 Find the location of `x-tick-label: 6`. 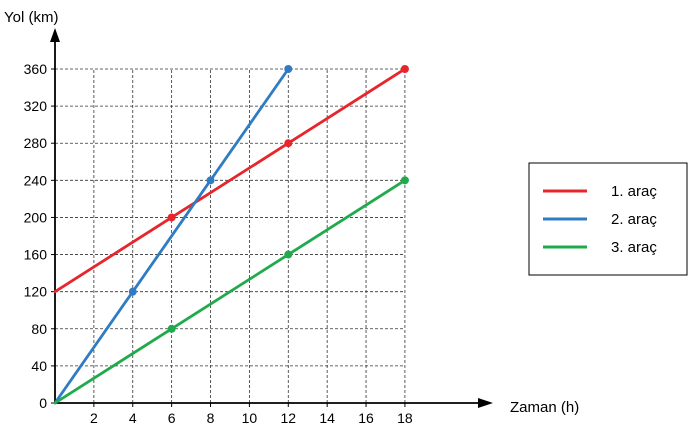

x-tick-label: 6 is located at coordinates (172, 418).